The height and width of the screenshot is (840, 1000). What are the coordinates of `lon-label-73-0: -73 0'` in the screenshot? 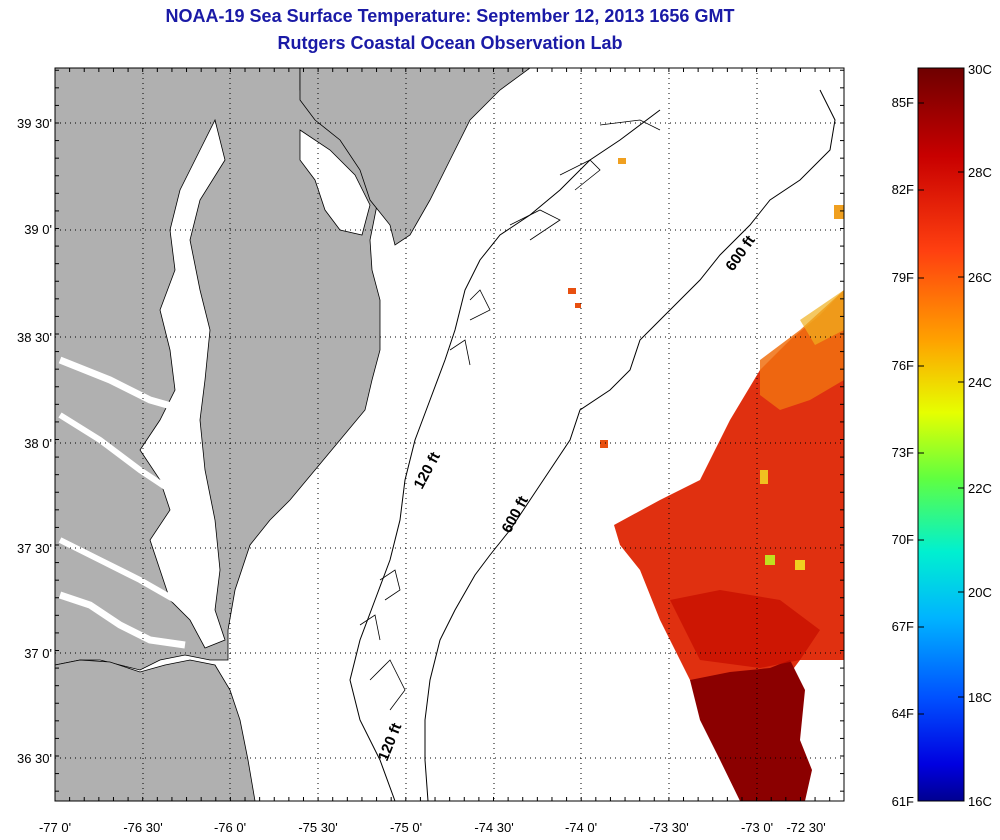 It's located at (757, 827).